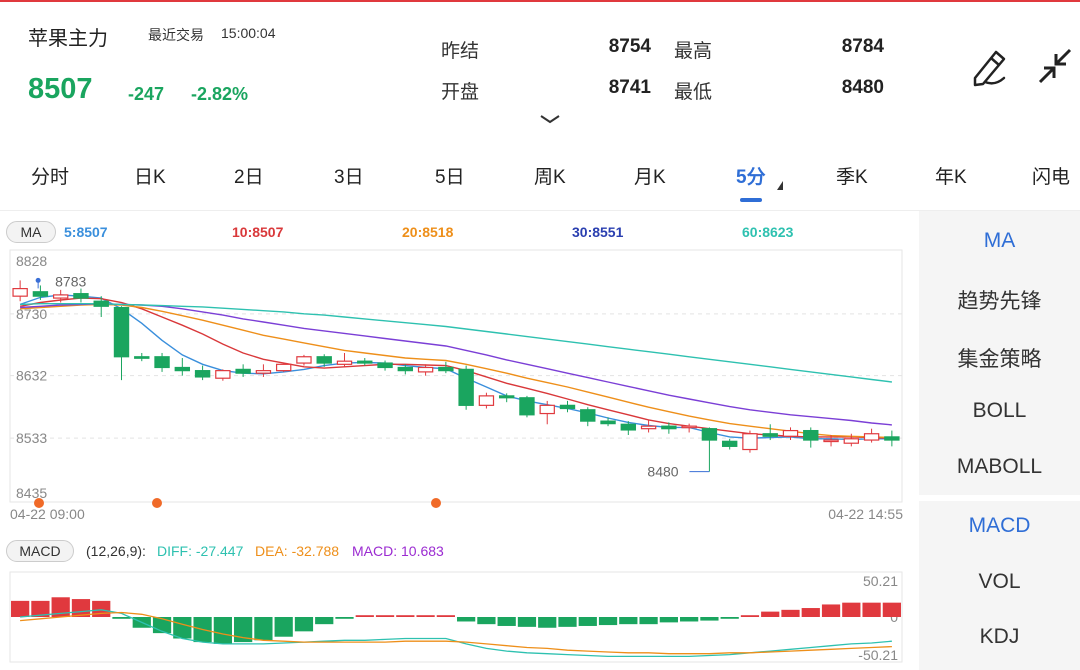 Image resolution: width=1080 pixels, height=670 pixels. I want to click on tab-monthly-k: 月K, so click(650, 177).